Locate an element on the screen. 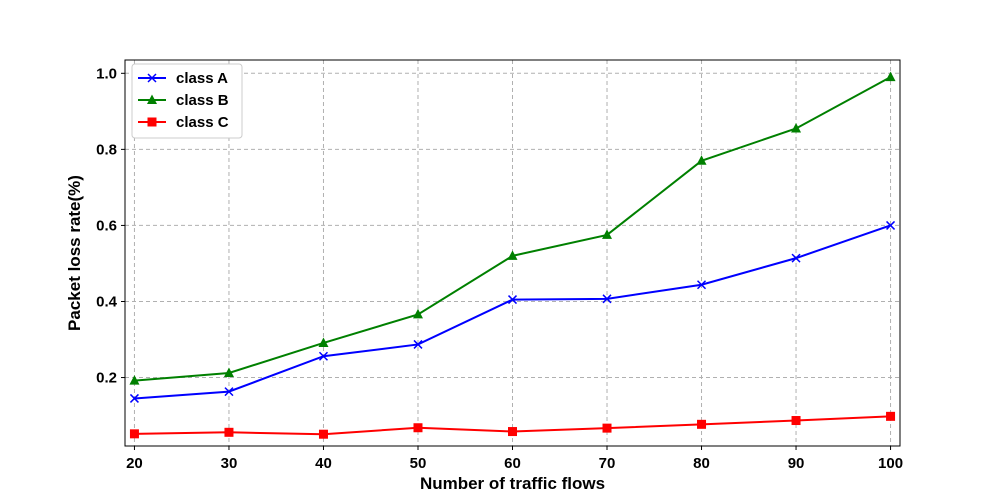 This screenshot has width=1000, height=500. legend-box is located at coordinates (187, 101).